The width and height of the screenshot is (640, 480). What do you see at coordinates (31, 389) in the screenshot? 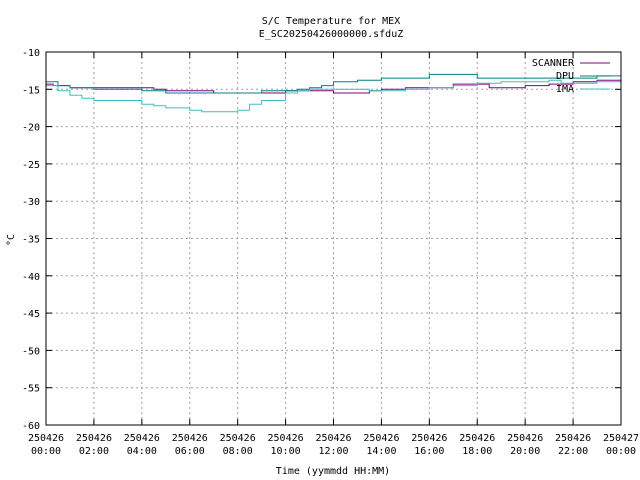
I see `y-tick-label: -55` at bounding box center [31, 389].